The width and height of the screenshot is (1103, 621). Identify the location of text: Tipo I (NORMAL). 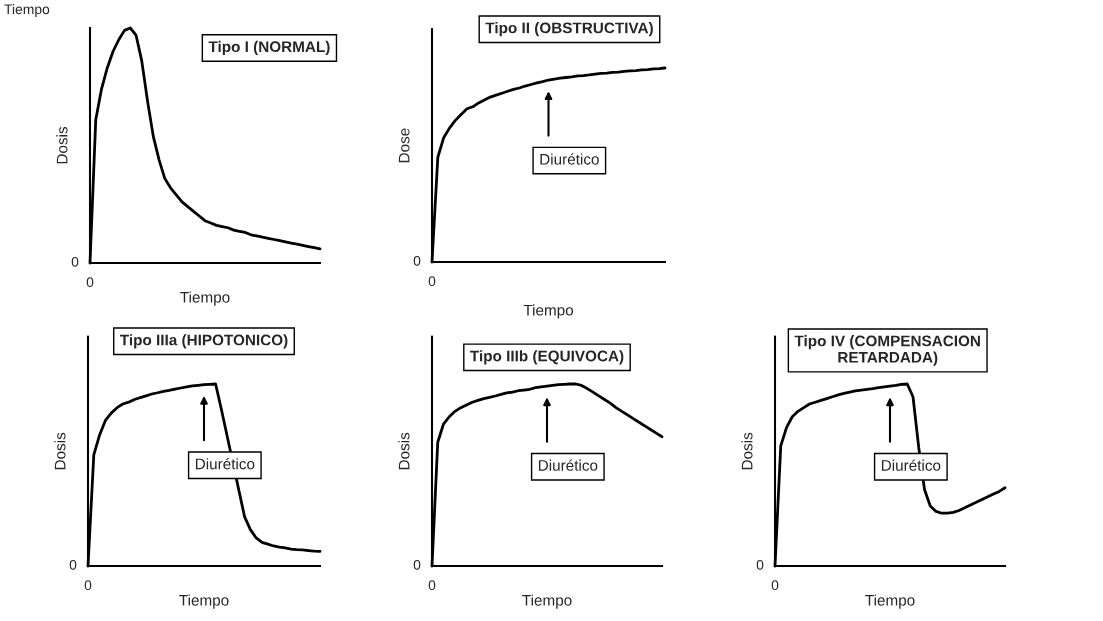
(269, 48).